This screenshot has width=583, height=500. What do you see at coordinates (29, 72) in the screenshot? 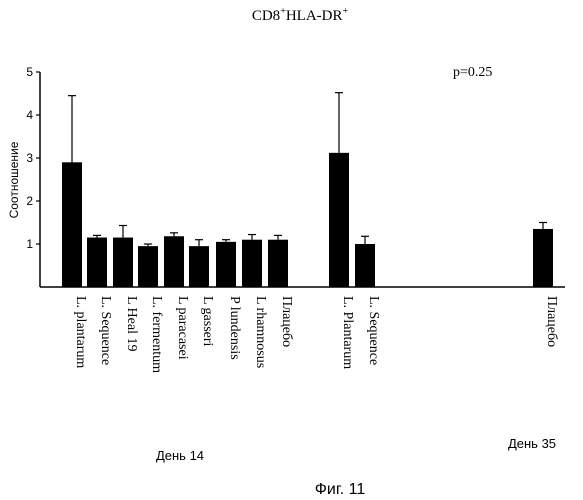
I see `y-tick-label: 5` at bounding box center [29, 72].